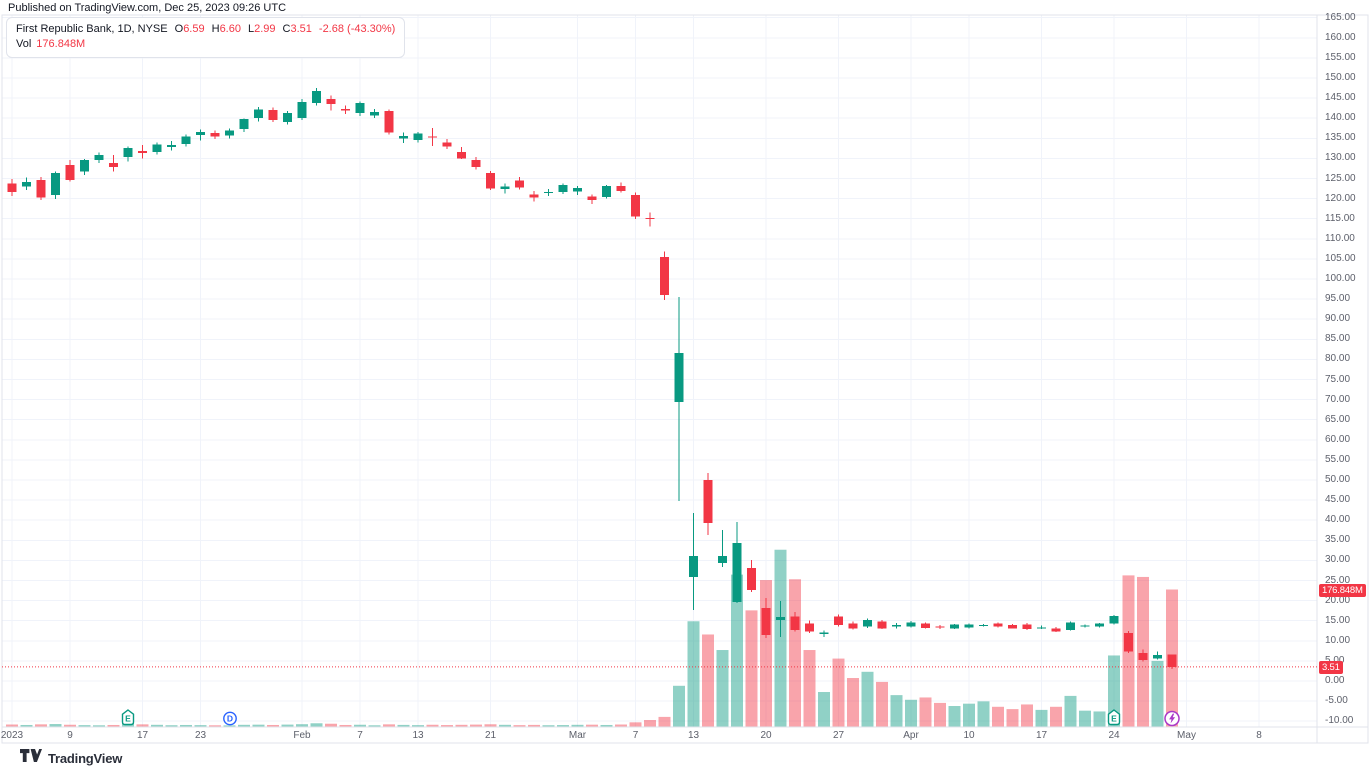 The width and height of the screenshot is (1370, 767). Describe the element at coordinates (302, 735) in the screenshot. I see `date-tick-label: Feb` at that location.